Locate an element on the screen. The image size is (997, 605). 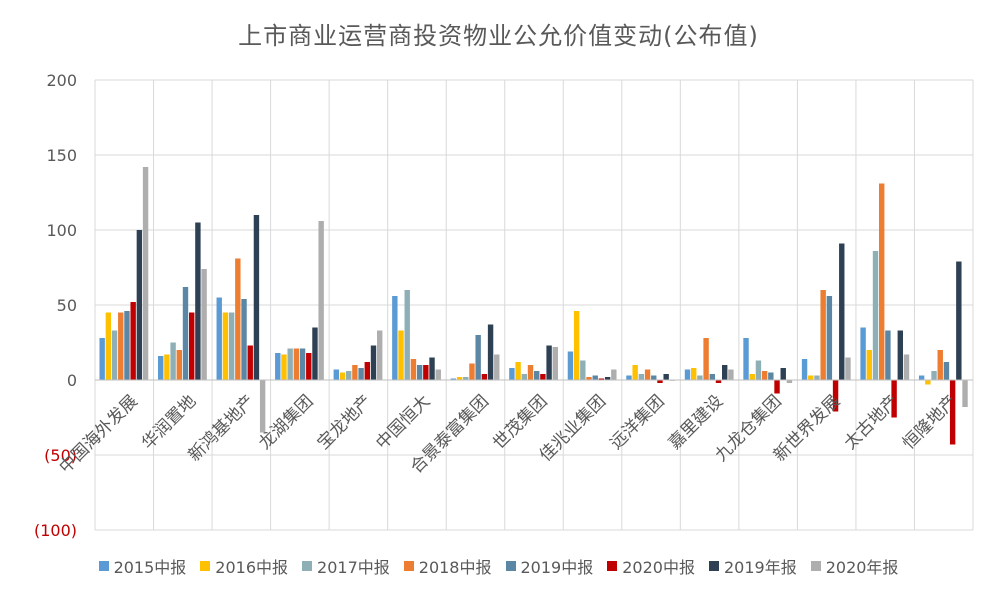
legend-item: 2017中报 is located at coordinates (346, 566).